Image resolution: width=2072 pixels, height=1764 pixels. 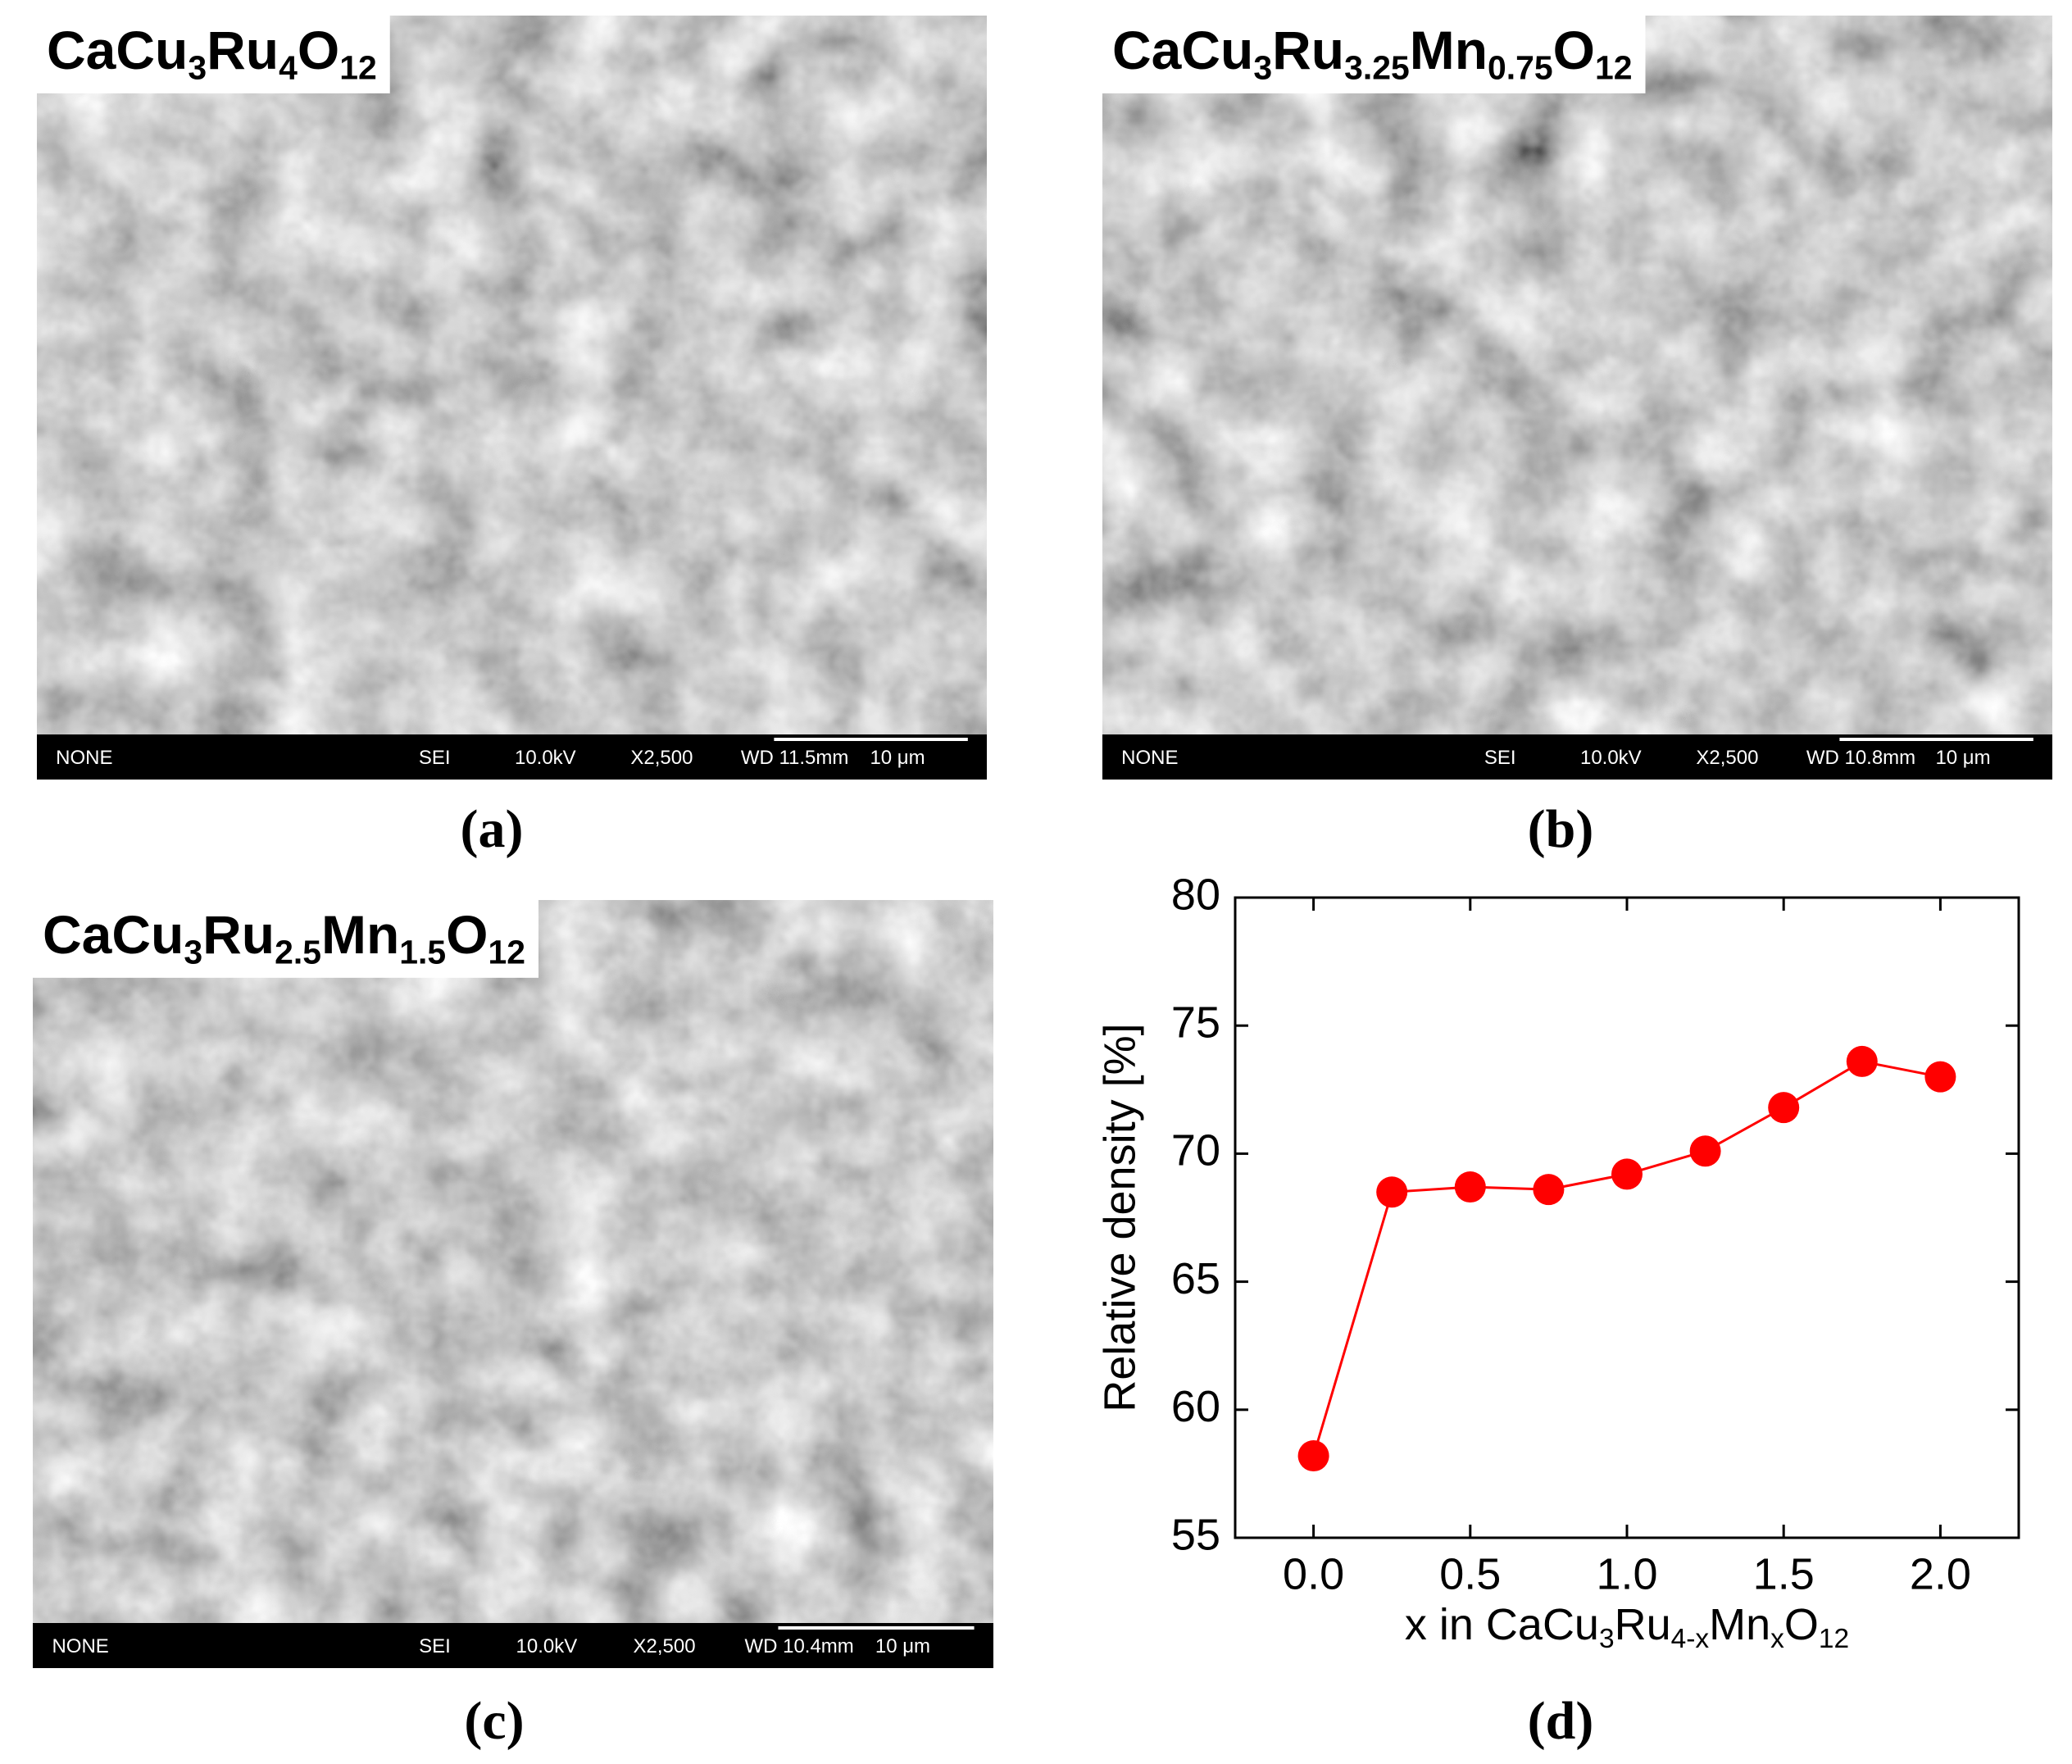 What do you see at coordinates (799, 1646) in the screenshot?
I see `info-text: WD 10.4mm` at bounding box center [799, 1646].